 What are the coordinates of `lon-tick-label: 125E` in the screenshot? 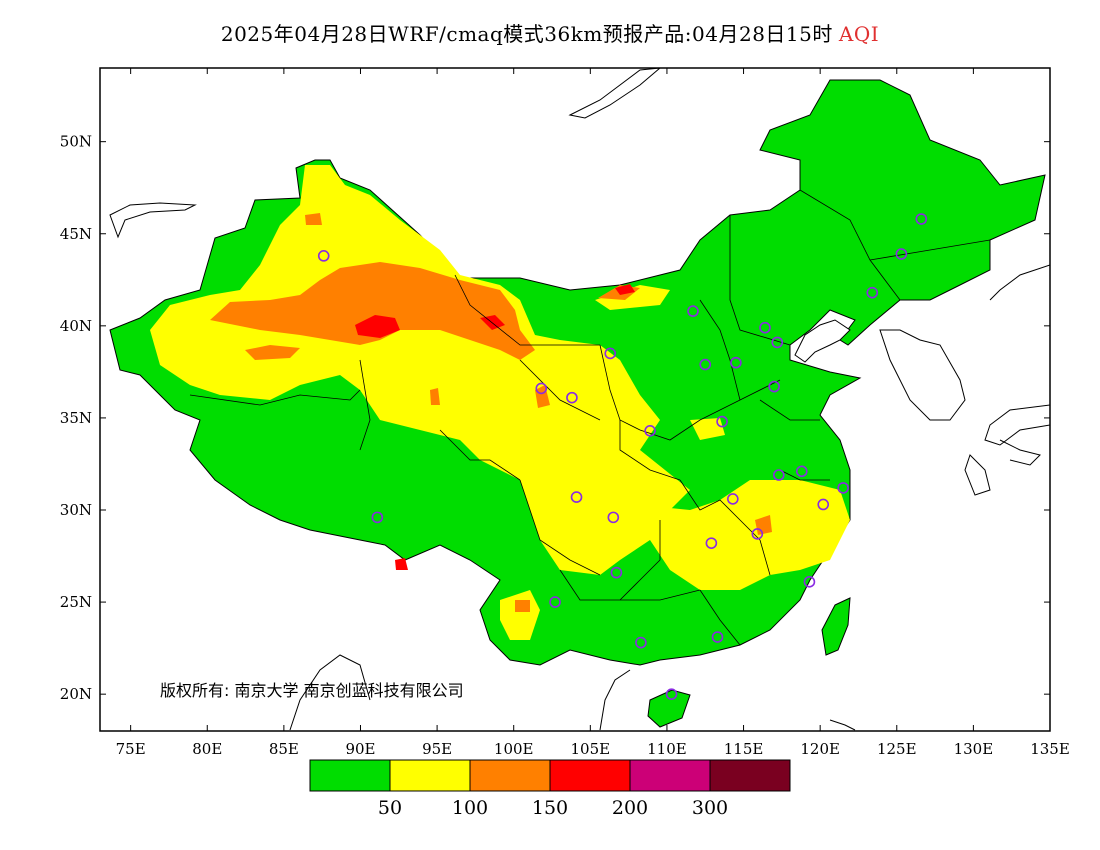 It's located at (897, 749).